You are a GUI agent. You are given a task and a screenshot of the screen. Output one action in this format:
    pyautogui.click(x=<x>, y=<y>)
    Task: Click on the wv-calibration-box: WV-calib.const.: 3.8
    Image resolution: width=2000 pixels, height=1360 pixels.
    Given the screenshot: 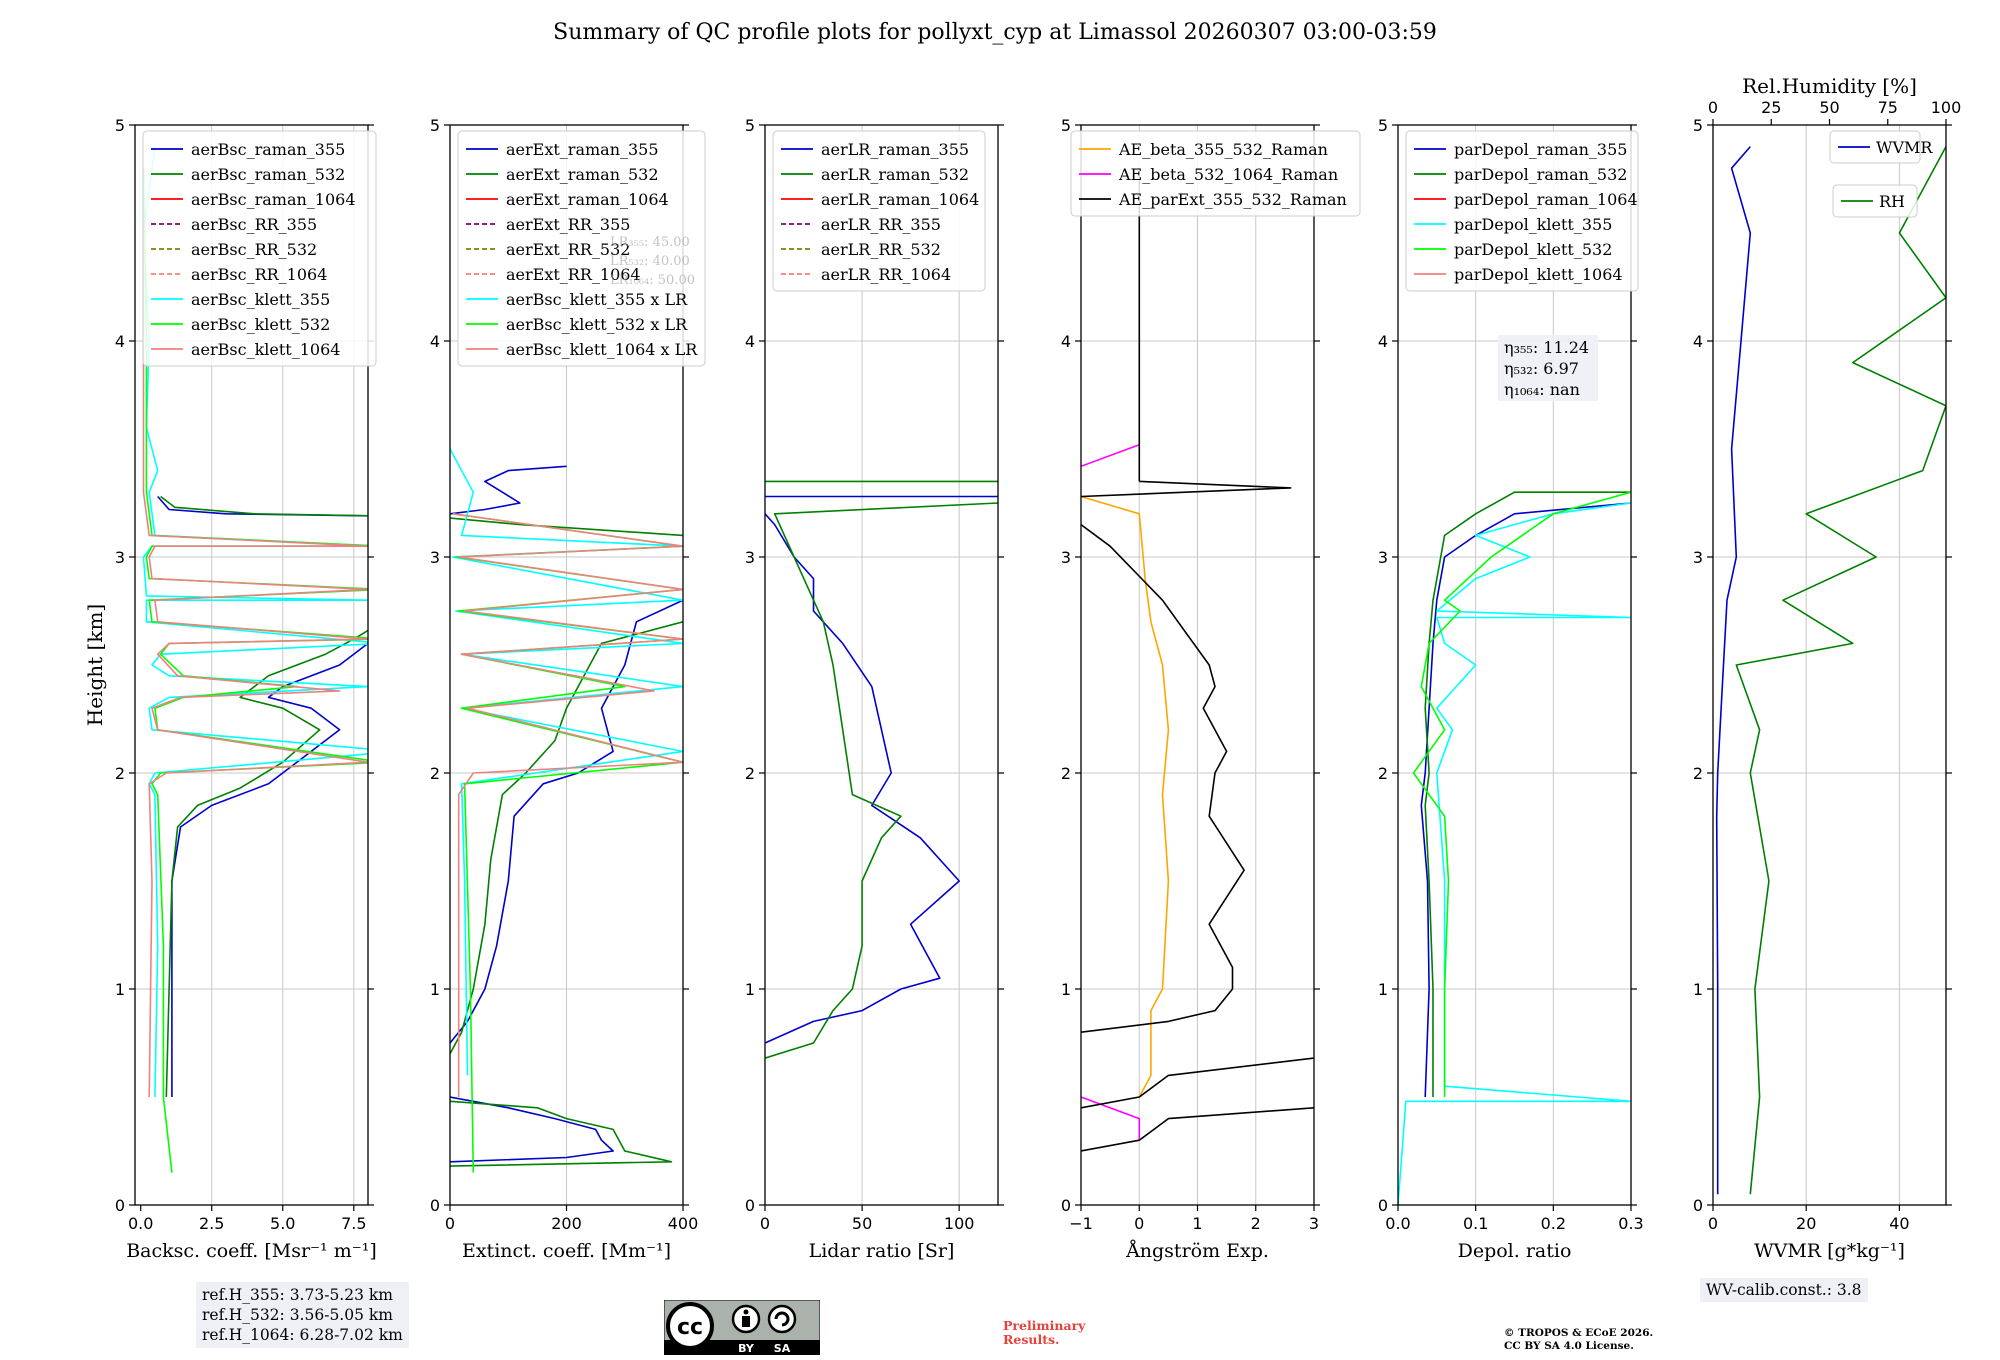 What is the action you would take?
    pyautogui.click(x=1784, y=1290)
    